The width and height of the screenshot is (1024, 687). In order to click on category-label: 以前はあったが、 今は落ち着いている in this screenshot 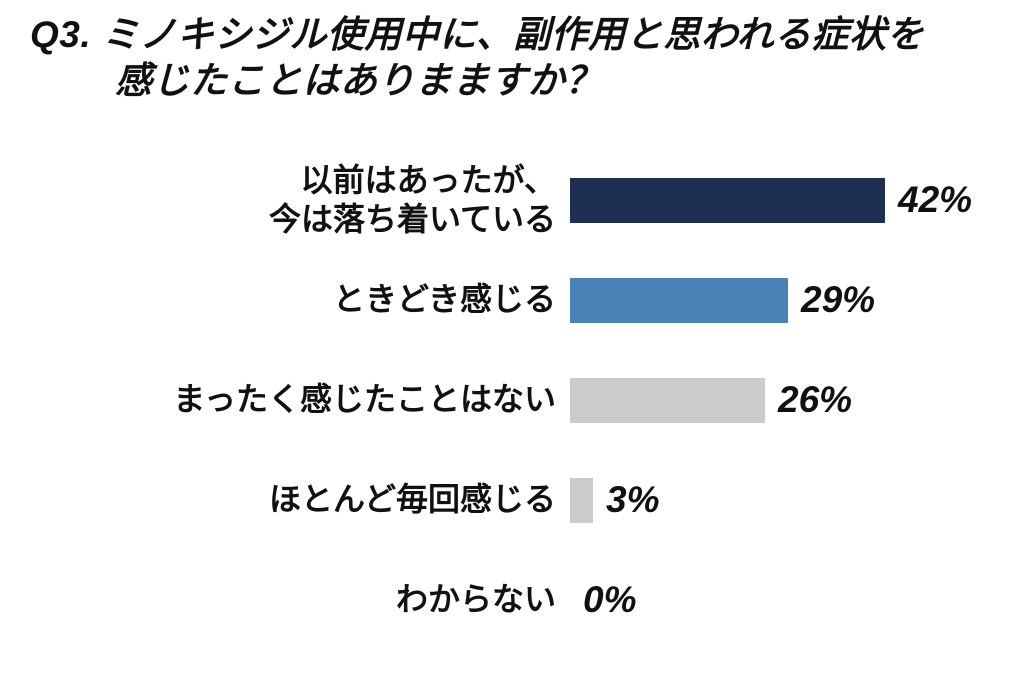, I will do `click(412, 199)`.